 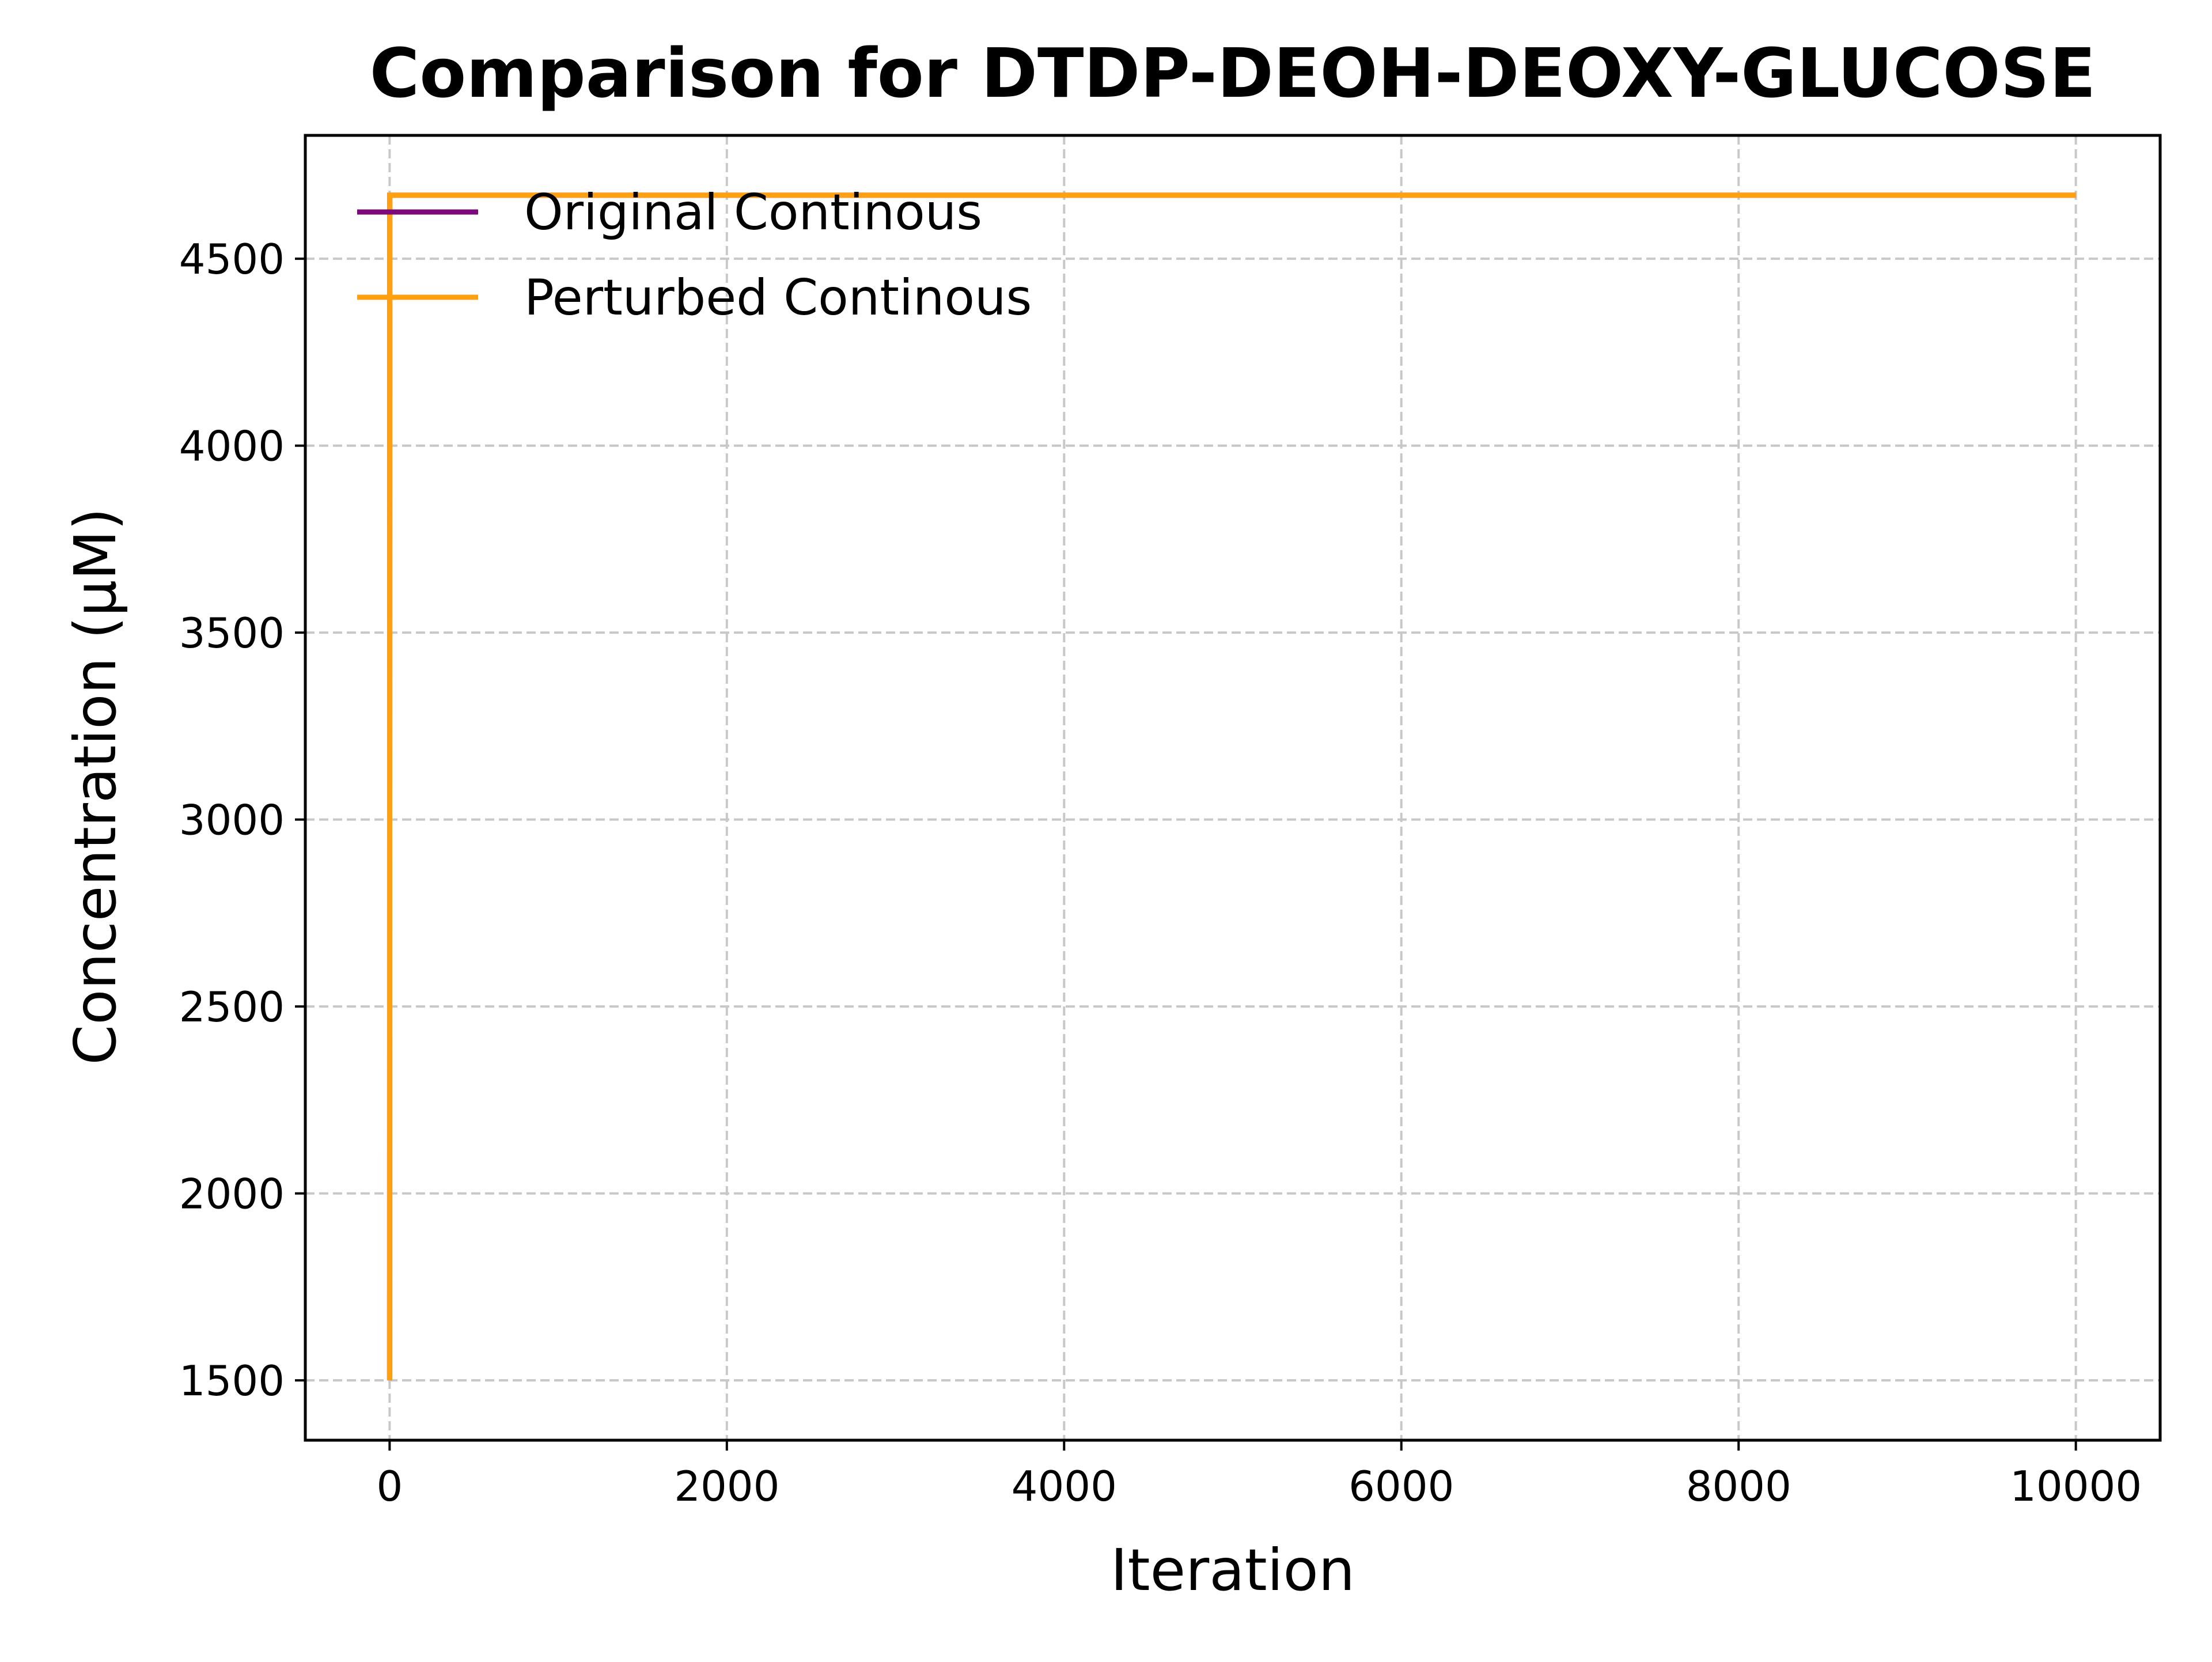 What do you see at coordinates (232, 259) in the screenshot?
I see `y-tick-label: 4500` at bounding box center [232, 259].